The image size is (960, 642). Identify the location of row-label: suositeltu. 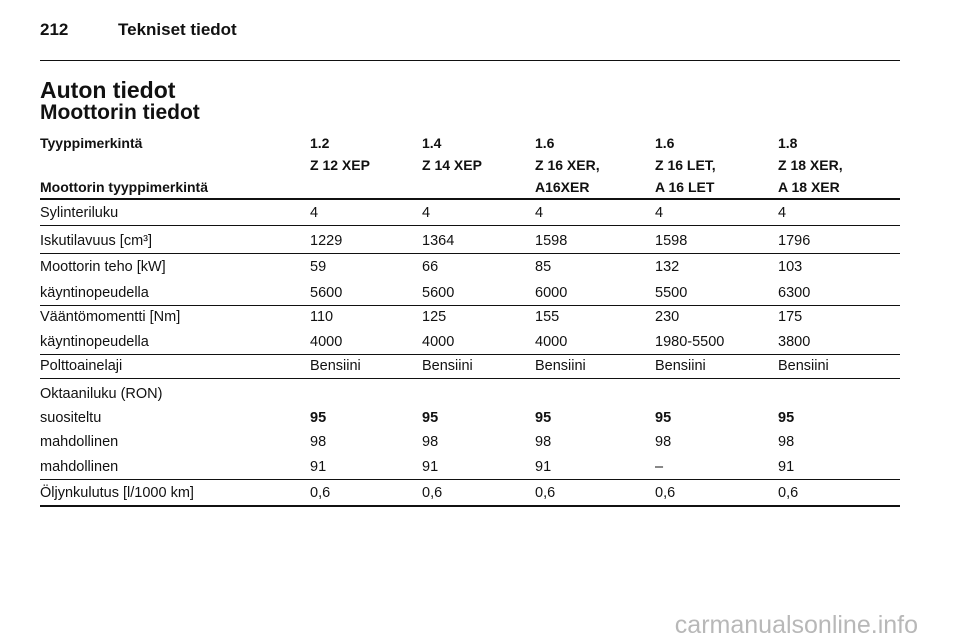
(71, 418).